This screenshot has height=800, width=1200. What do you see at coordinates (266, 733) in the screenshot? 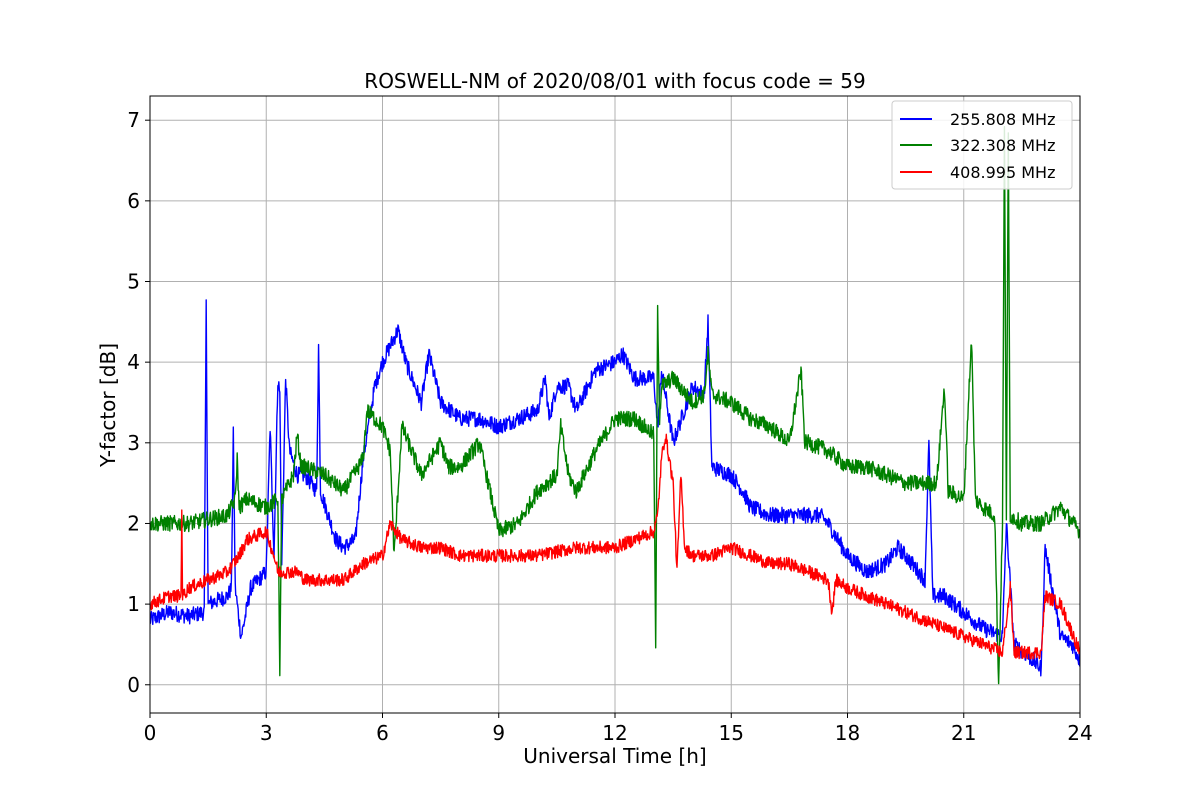
I see `x-tick-label: 3` at bounding box center [266, 733].